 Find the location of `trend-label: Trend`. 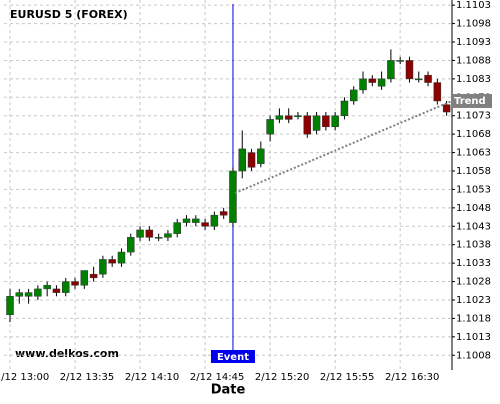

trend-label: Trend is located at coordinates (470, 101).